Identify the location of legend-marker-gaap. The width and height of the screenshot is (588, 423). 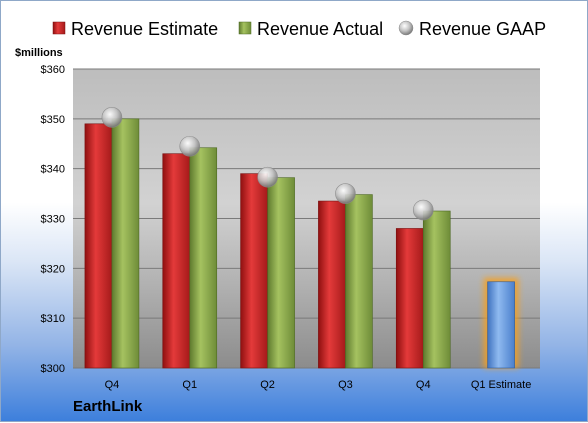
(406, 28).